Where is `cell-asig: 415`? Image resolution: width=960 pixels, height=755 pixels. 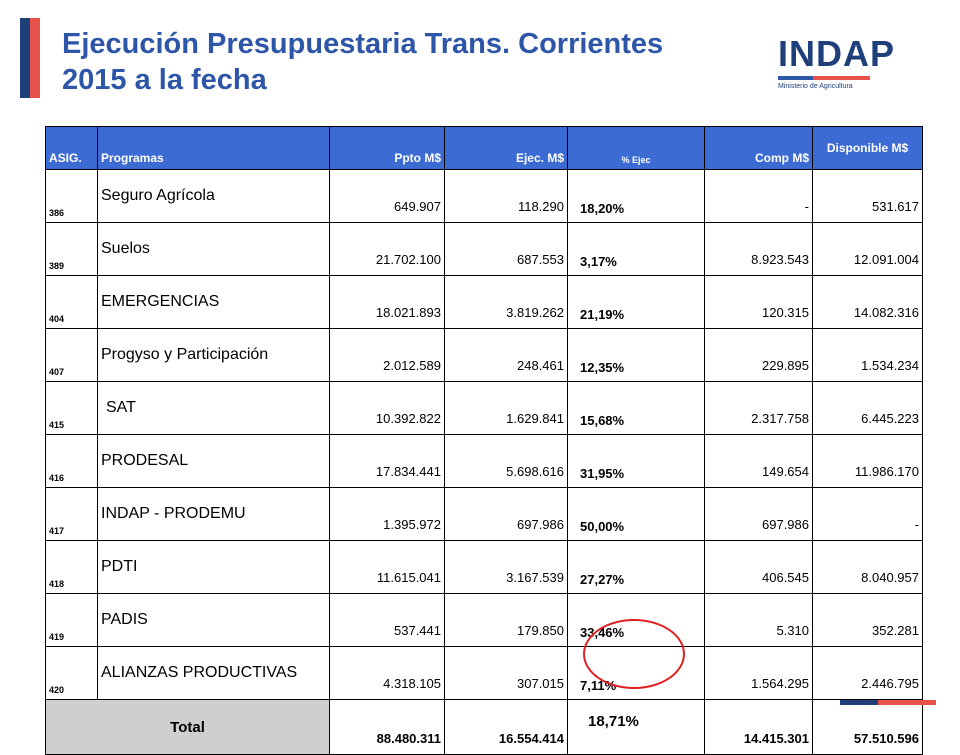
cell-asig: 415 is located at coordinates (71, 408).